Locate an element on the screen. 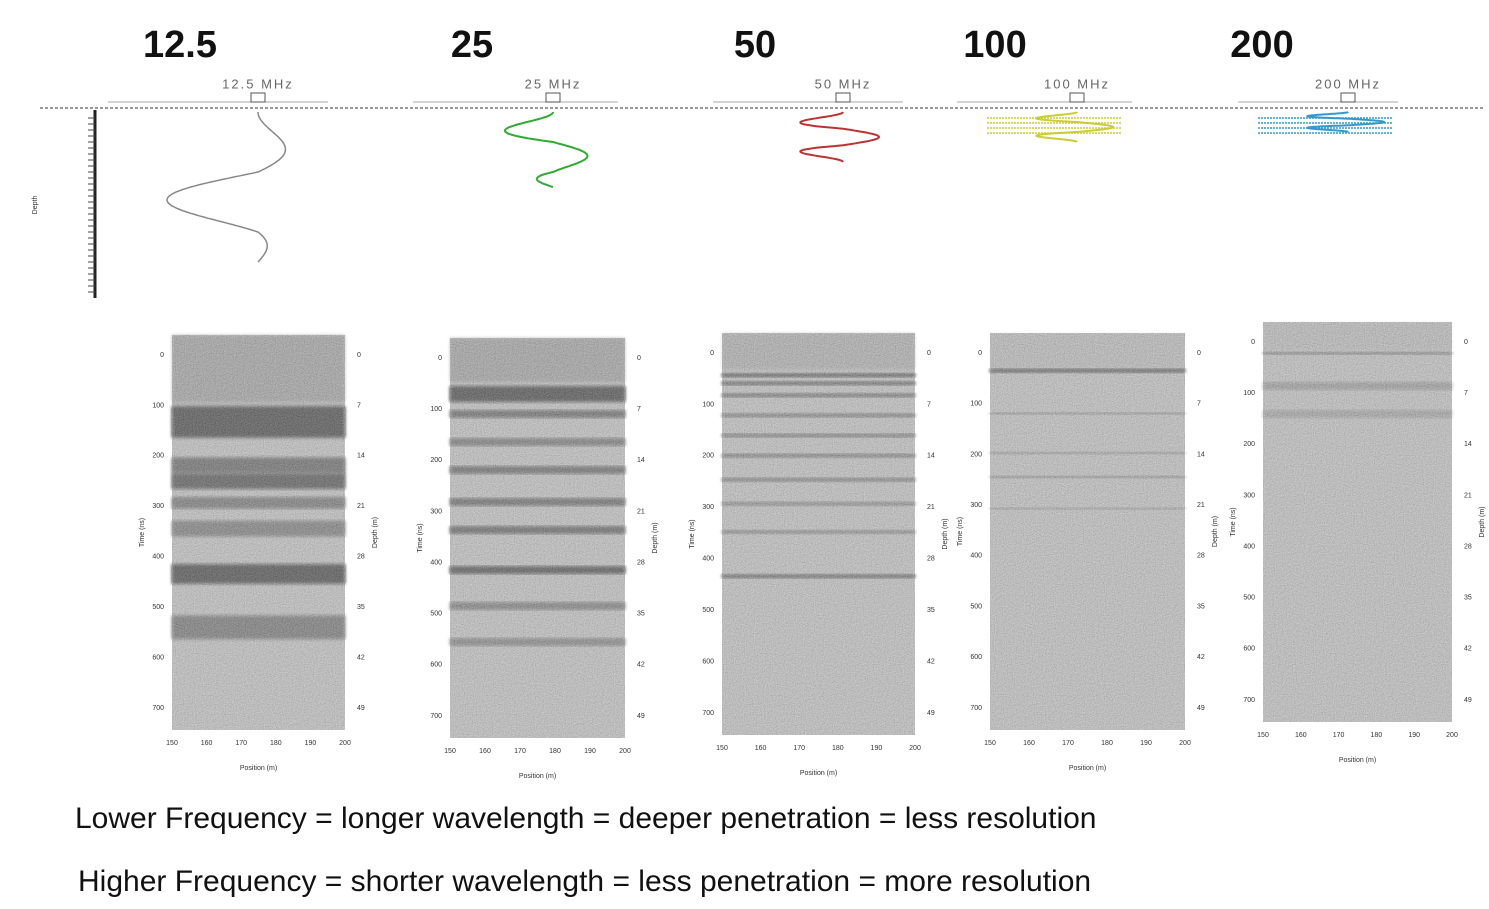  wavelet-label: 100 MHz is located at coordinates (1077, 83).